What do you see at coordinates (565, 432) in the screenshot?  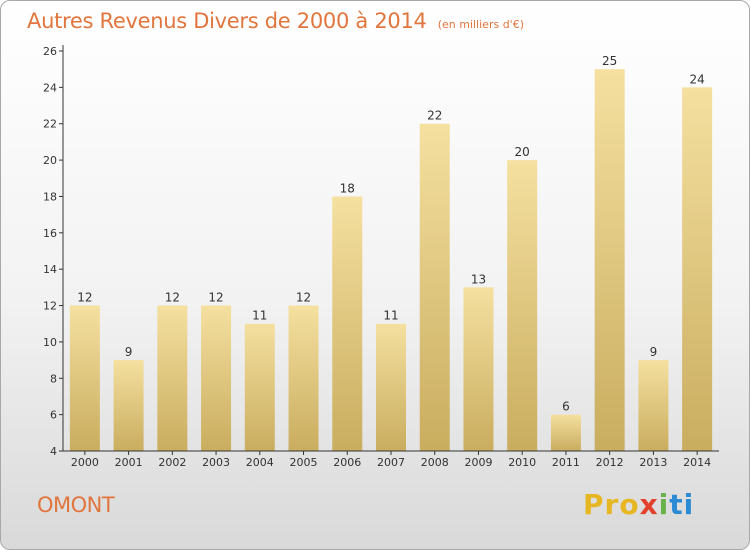 I see `bar-2011` at bounding box center [565, 432].